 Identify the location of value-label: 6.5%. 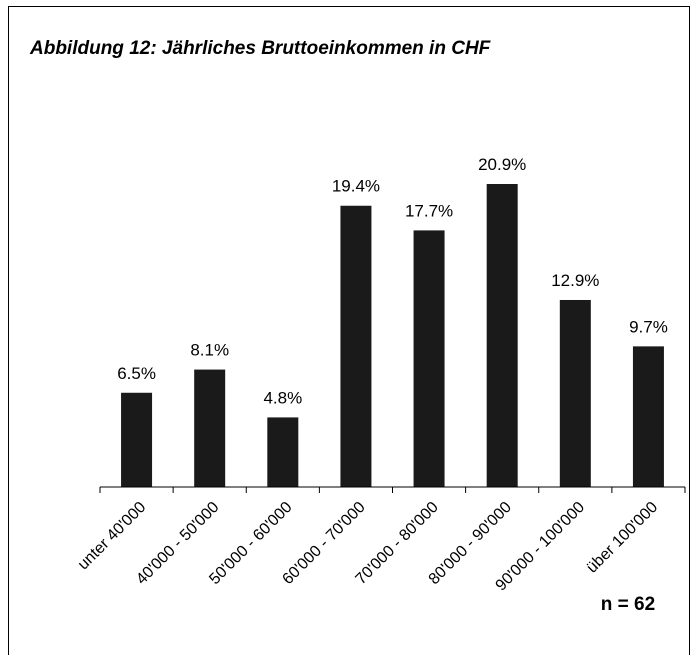
(136, 373).